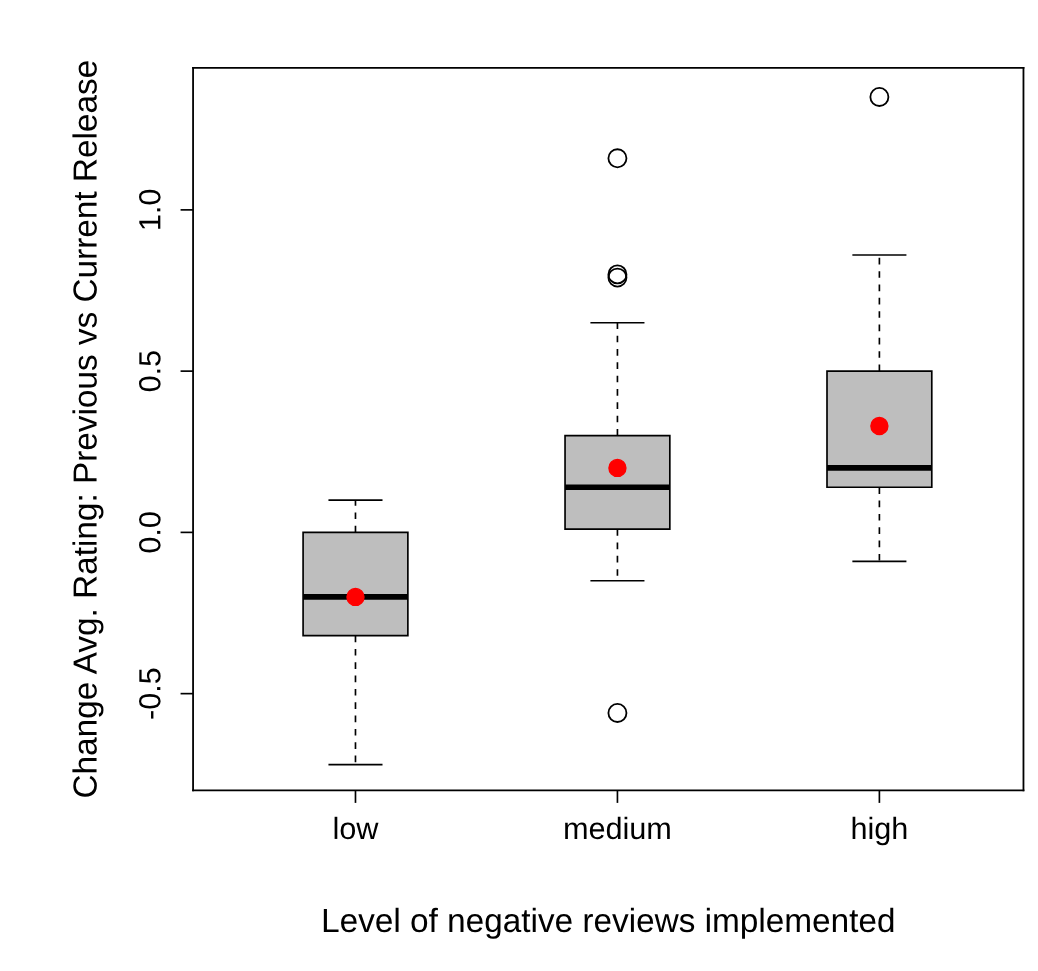 The height and width of the screenshot is (971, 1038). Describe the element at coordinates (150, 371) in the screenshot. I see `y-tick-label: 0.5` at that location.